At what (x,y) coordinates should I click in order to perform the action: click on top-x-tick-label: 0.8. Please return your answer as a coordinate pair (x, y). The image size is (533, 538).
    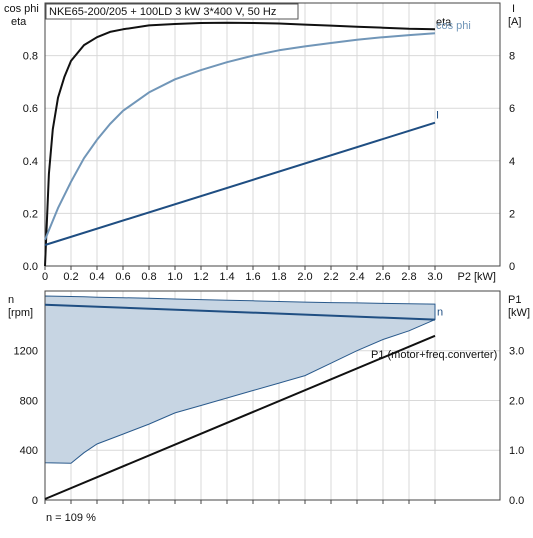
    Looking at the image, I should click on (148, 277).